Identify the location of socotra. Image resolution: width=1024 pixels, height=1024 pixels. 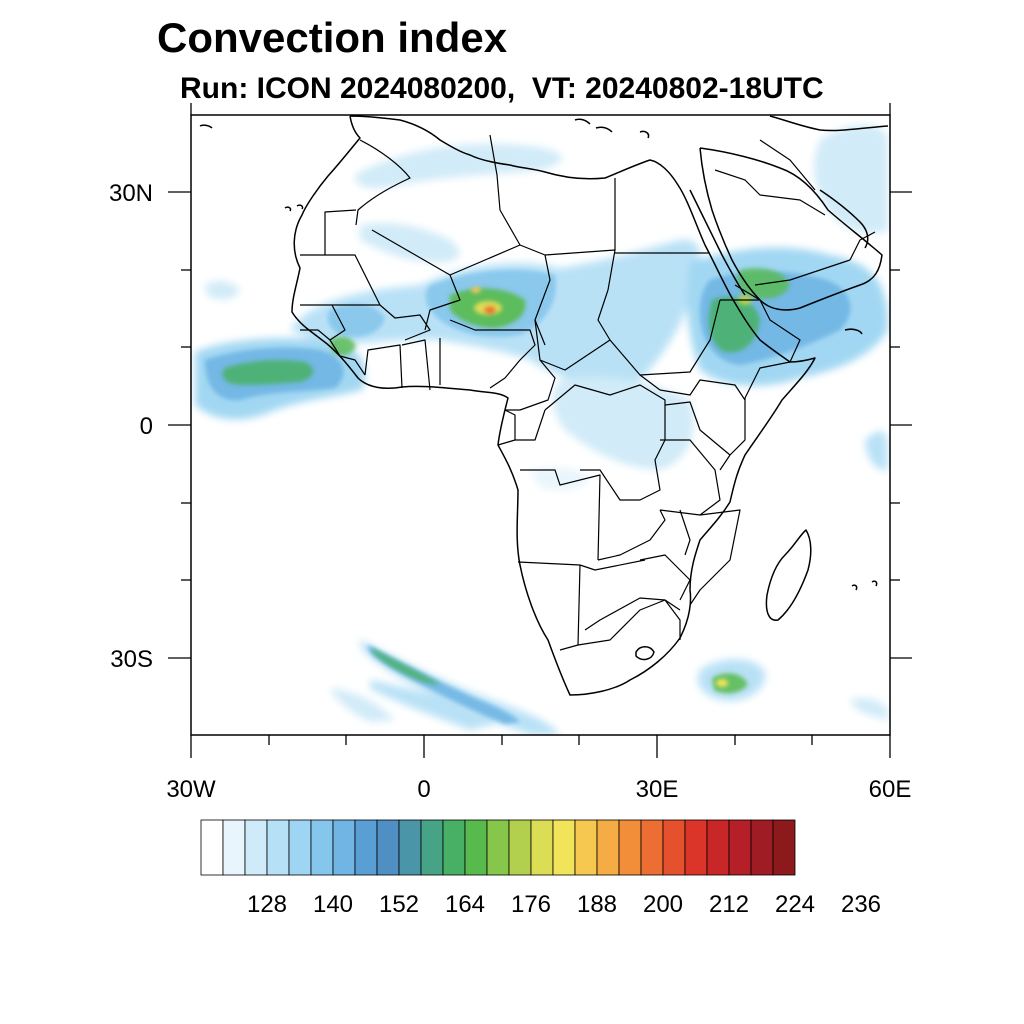
(853, 331).